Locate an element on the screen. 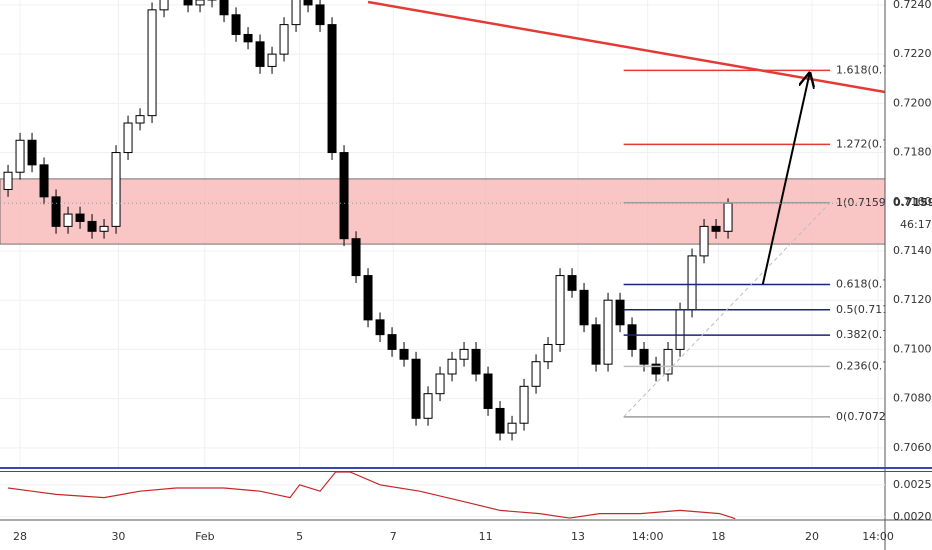  indicator-tick-label: 0.0025 is located at coordinates (912, 484).